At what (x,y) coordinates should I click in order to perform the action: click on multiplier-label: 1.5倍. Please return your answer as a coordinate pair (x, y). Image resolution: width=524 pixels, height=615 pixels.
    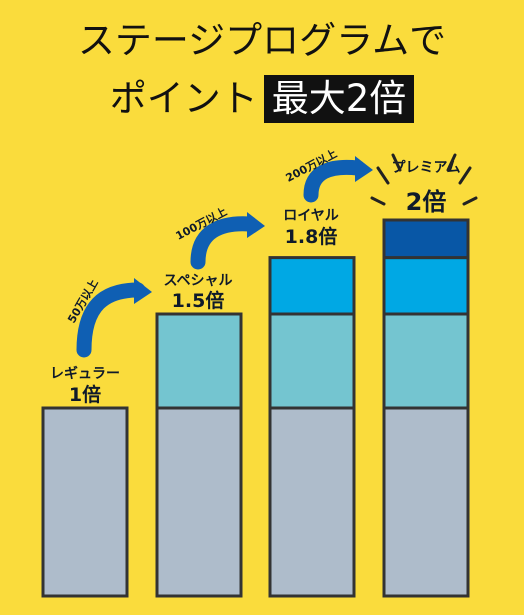
    Looking at the image, I should click on (198, 300).